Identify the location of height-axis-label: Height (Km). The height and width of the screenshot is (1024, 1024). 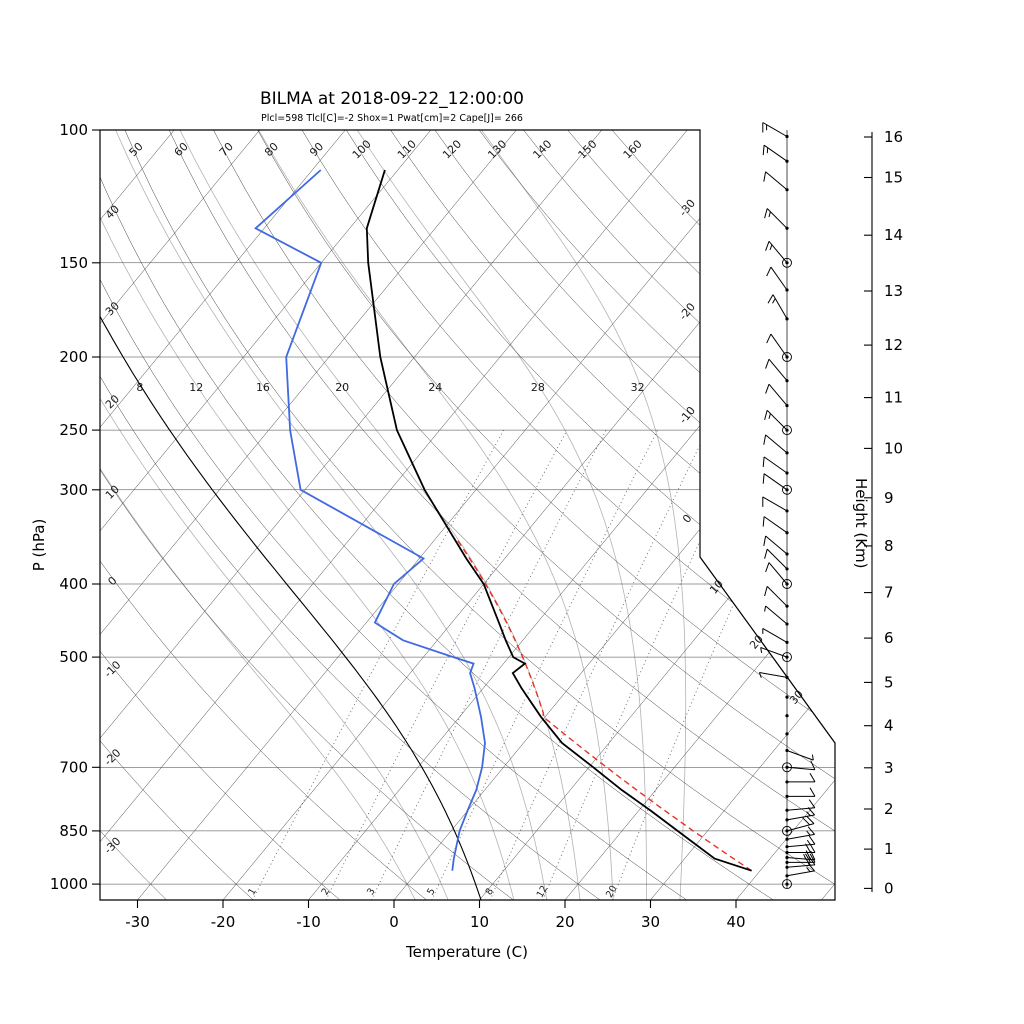
(861, 523).